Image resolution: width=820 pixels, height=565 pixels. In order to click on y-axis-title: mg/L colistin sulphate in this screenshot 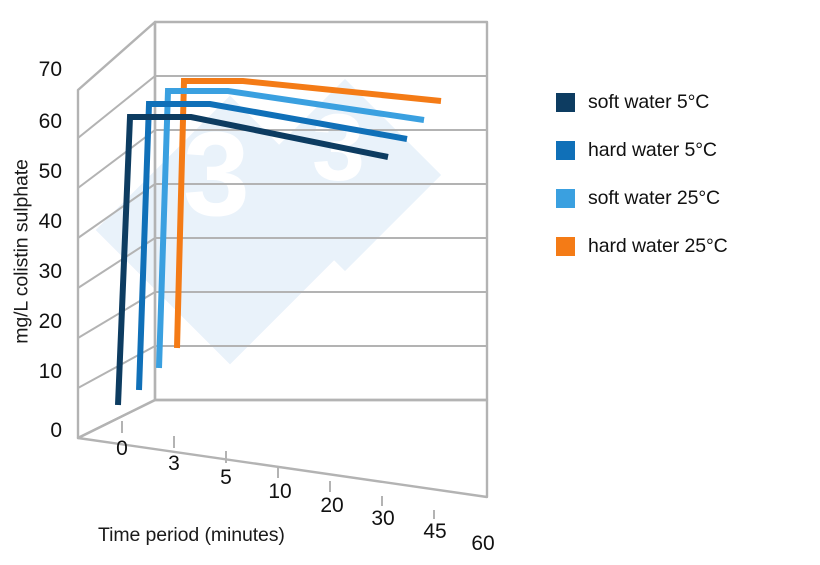, I will do `click(21, 251)`.